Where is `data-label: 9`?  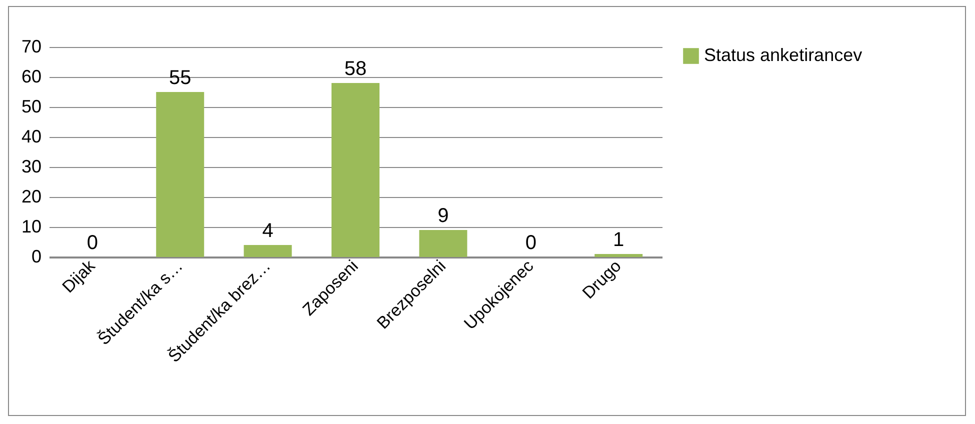
data-label: 9 is located at coordinates (443, 216).